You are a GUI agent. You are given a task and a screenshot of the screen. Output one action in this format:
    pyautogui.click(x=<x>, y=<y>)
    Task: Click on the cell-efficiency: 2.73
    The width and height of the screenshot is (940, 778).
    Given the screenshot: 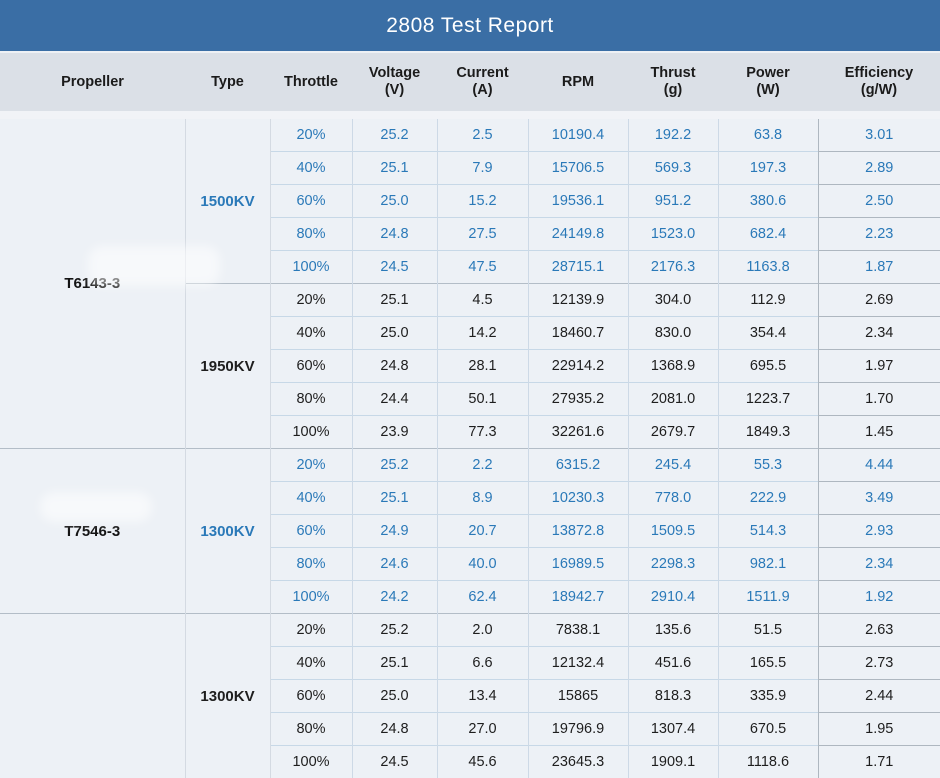 What is the action you would take?
    pyautogui.click(x=878, y=663)
    